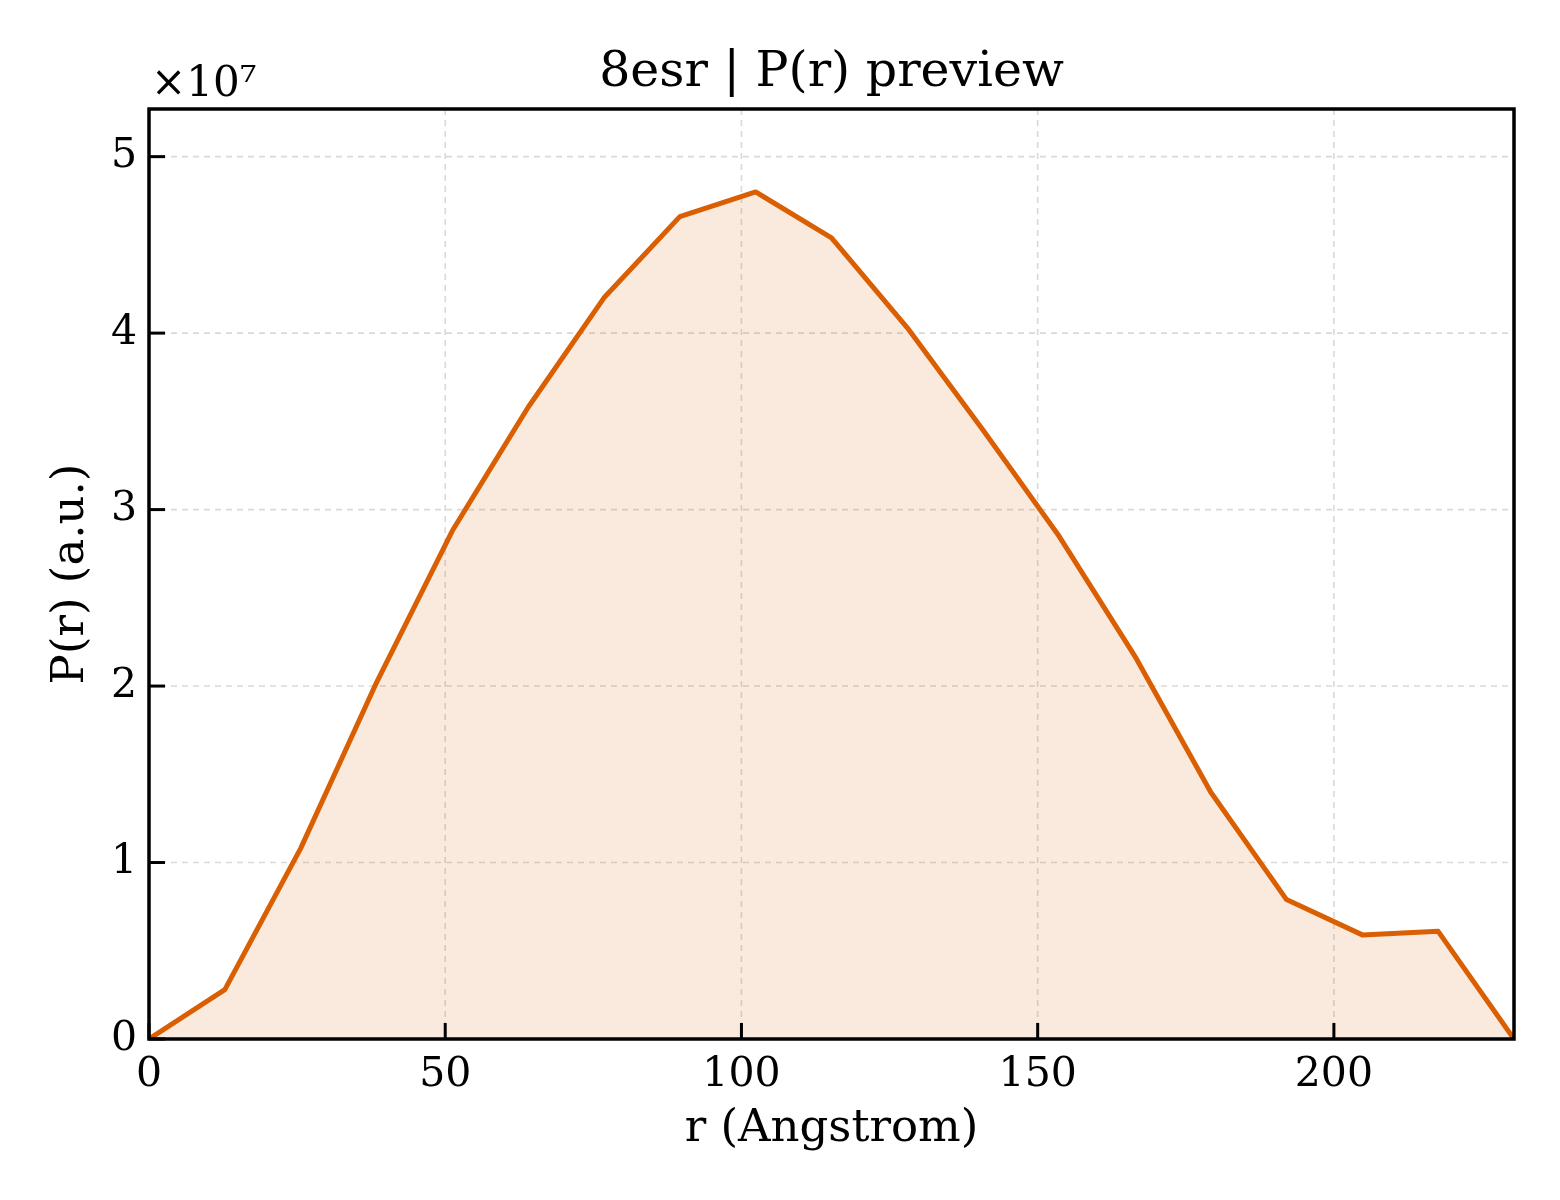  What do you see at coordinates (831, 1125) in the screenshot?
I see `x-axis-title: r (Angstrom)` at bounding box center [831, 1125].